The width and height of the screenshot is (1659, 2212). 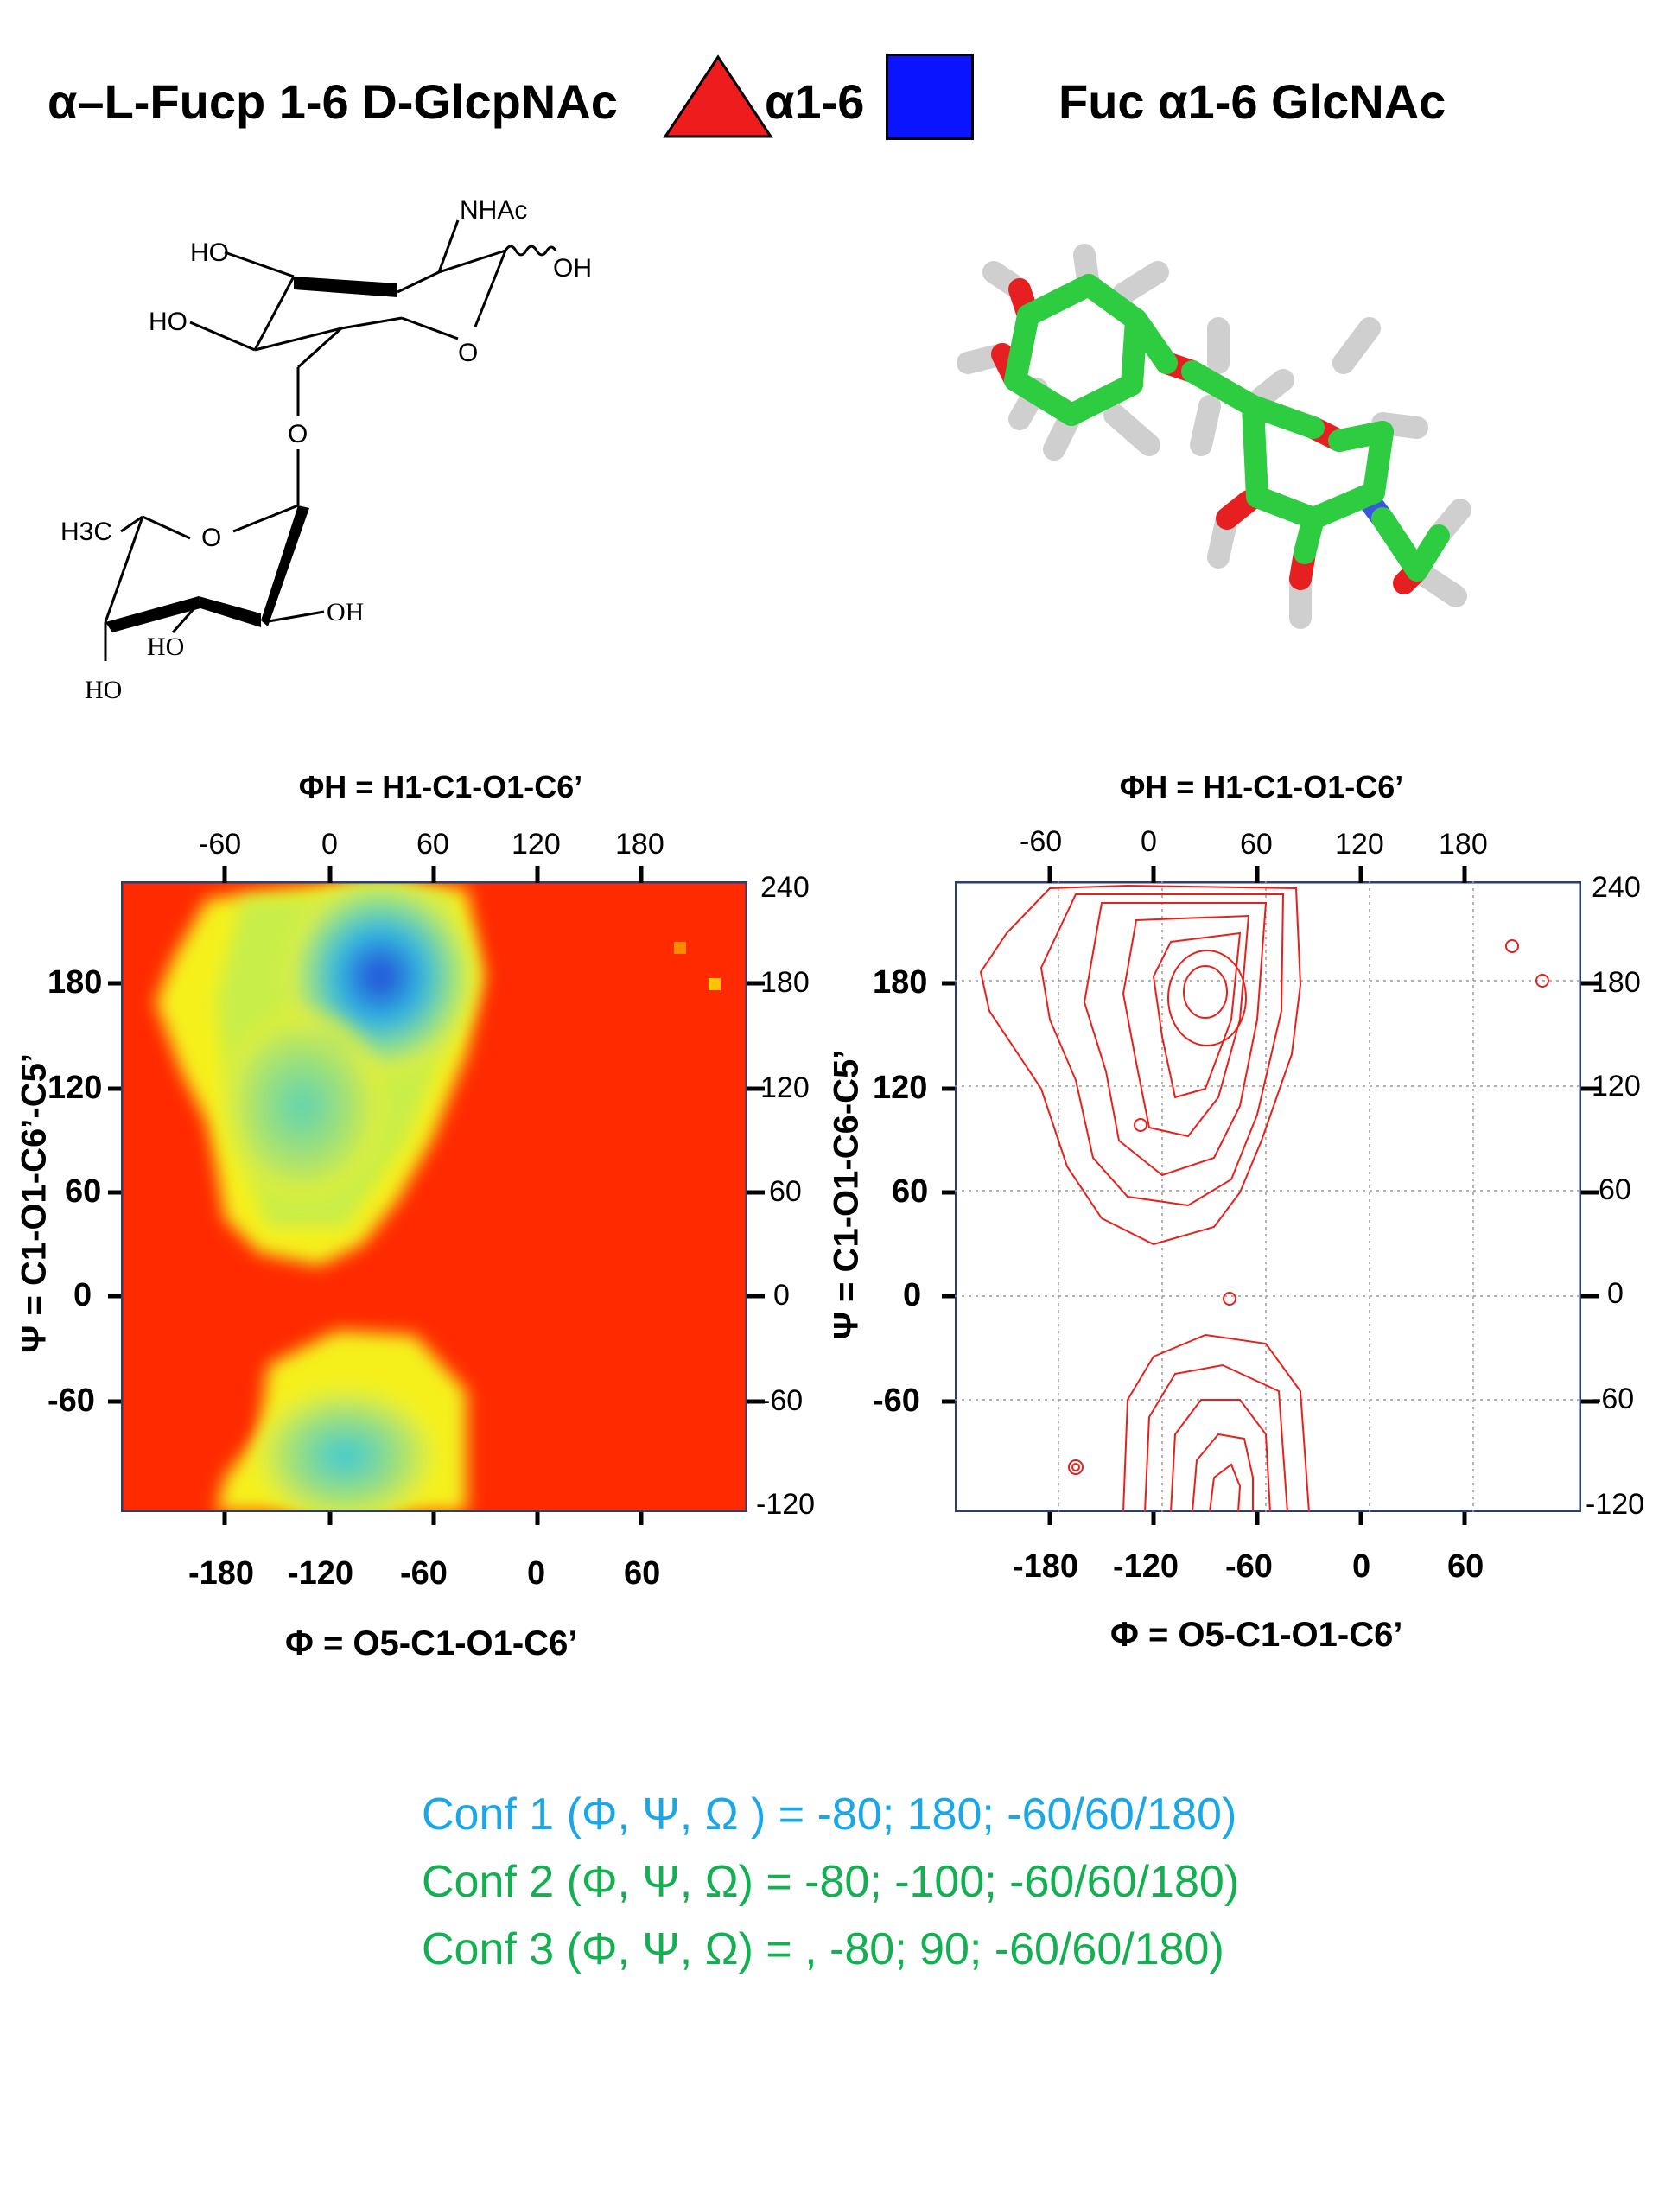 I want to click on right-right-tick: 240, so click(x=1616, y=887).